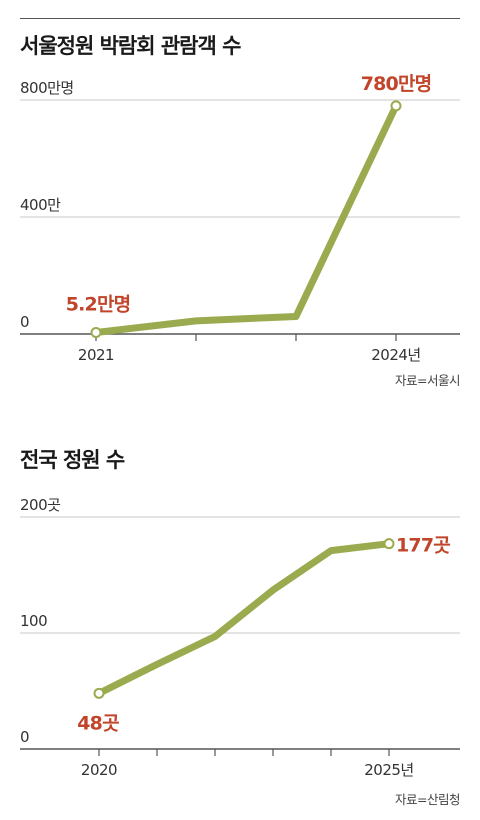 This screenshot has width=480, height=820. Describe the element at coordinates (240, 18) in the screenshot. I see `top-rule` at that location.